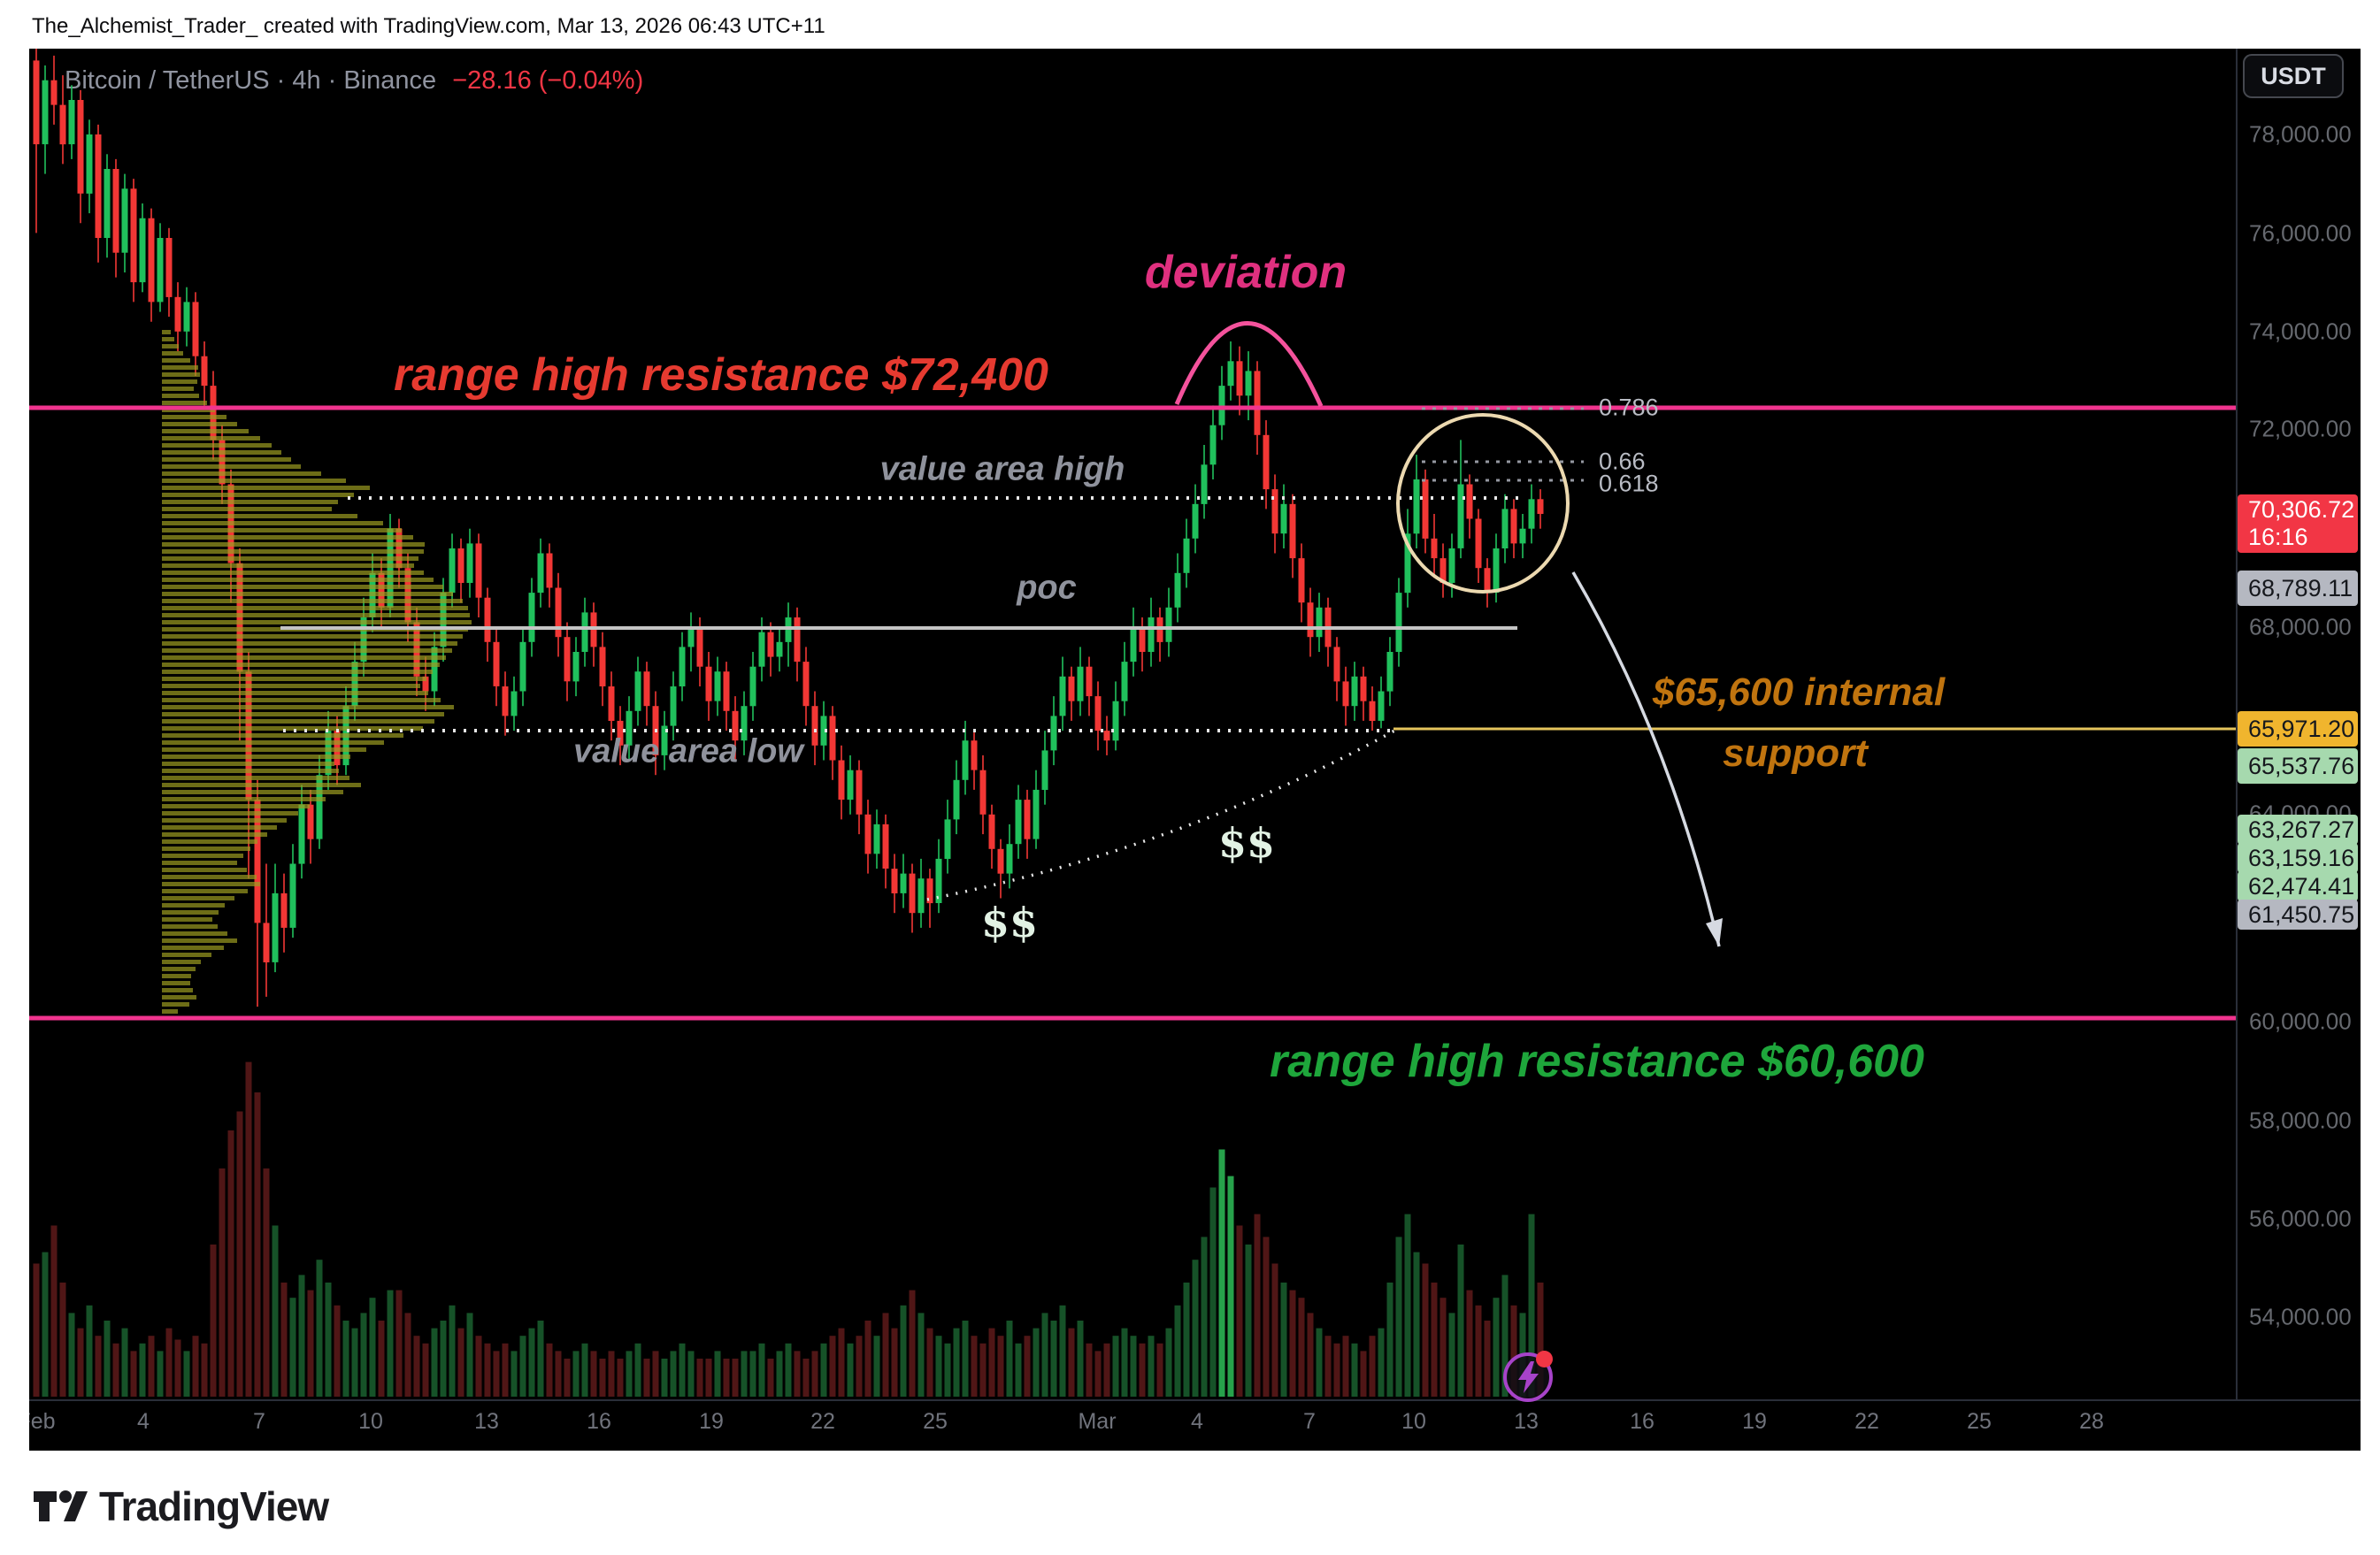 Image resolution: width=2380 pixels, height=1555 pixels. Describe the element at coordinates (1799, 692) in the screenshot. I see `internal-support-label-line1: $65,600 internal` at that location.